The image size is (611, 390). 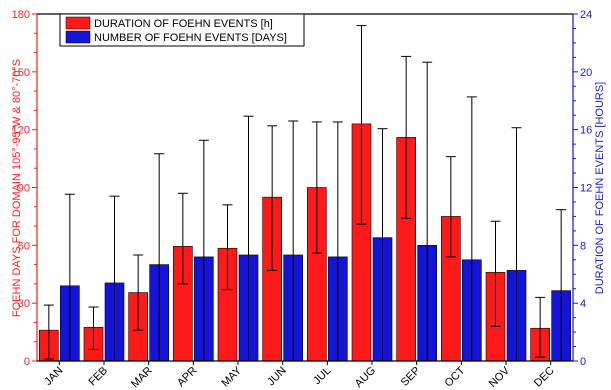 I want to click on error-bar-number-apr, so click(x=203, y=250).